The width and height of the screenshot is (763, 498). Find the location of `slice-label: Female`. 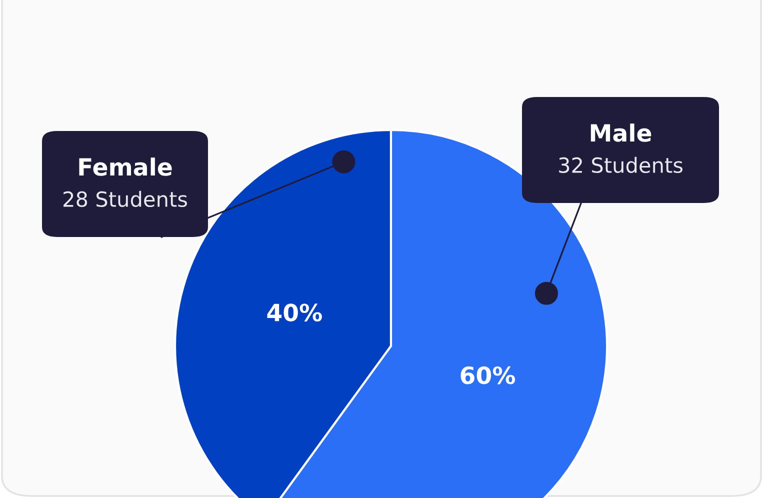

slice-label: Female is located at coordinates (125, 167).